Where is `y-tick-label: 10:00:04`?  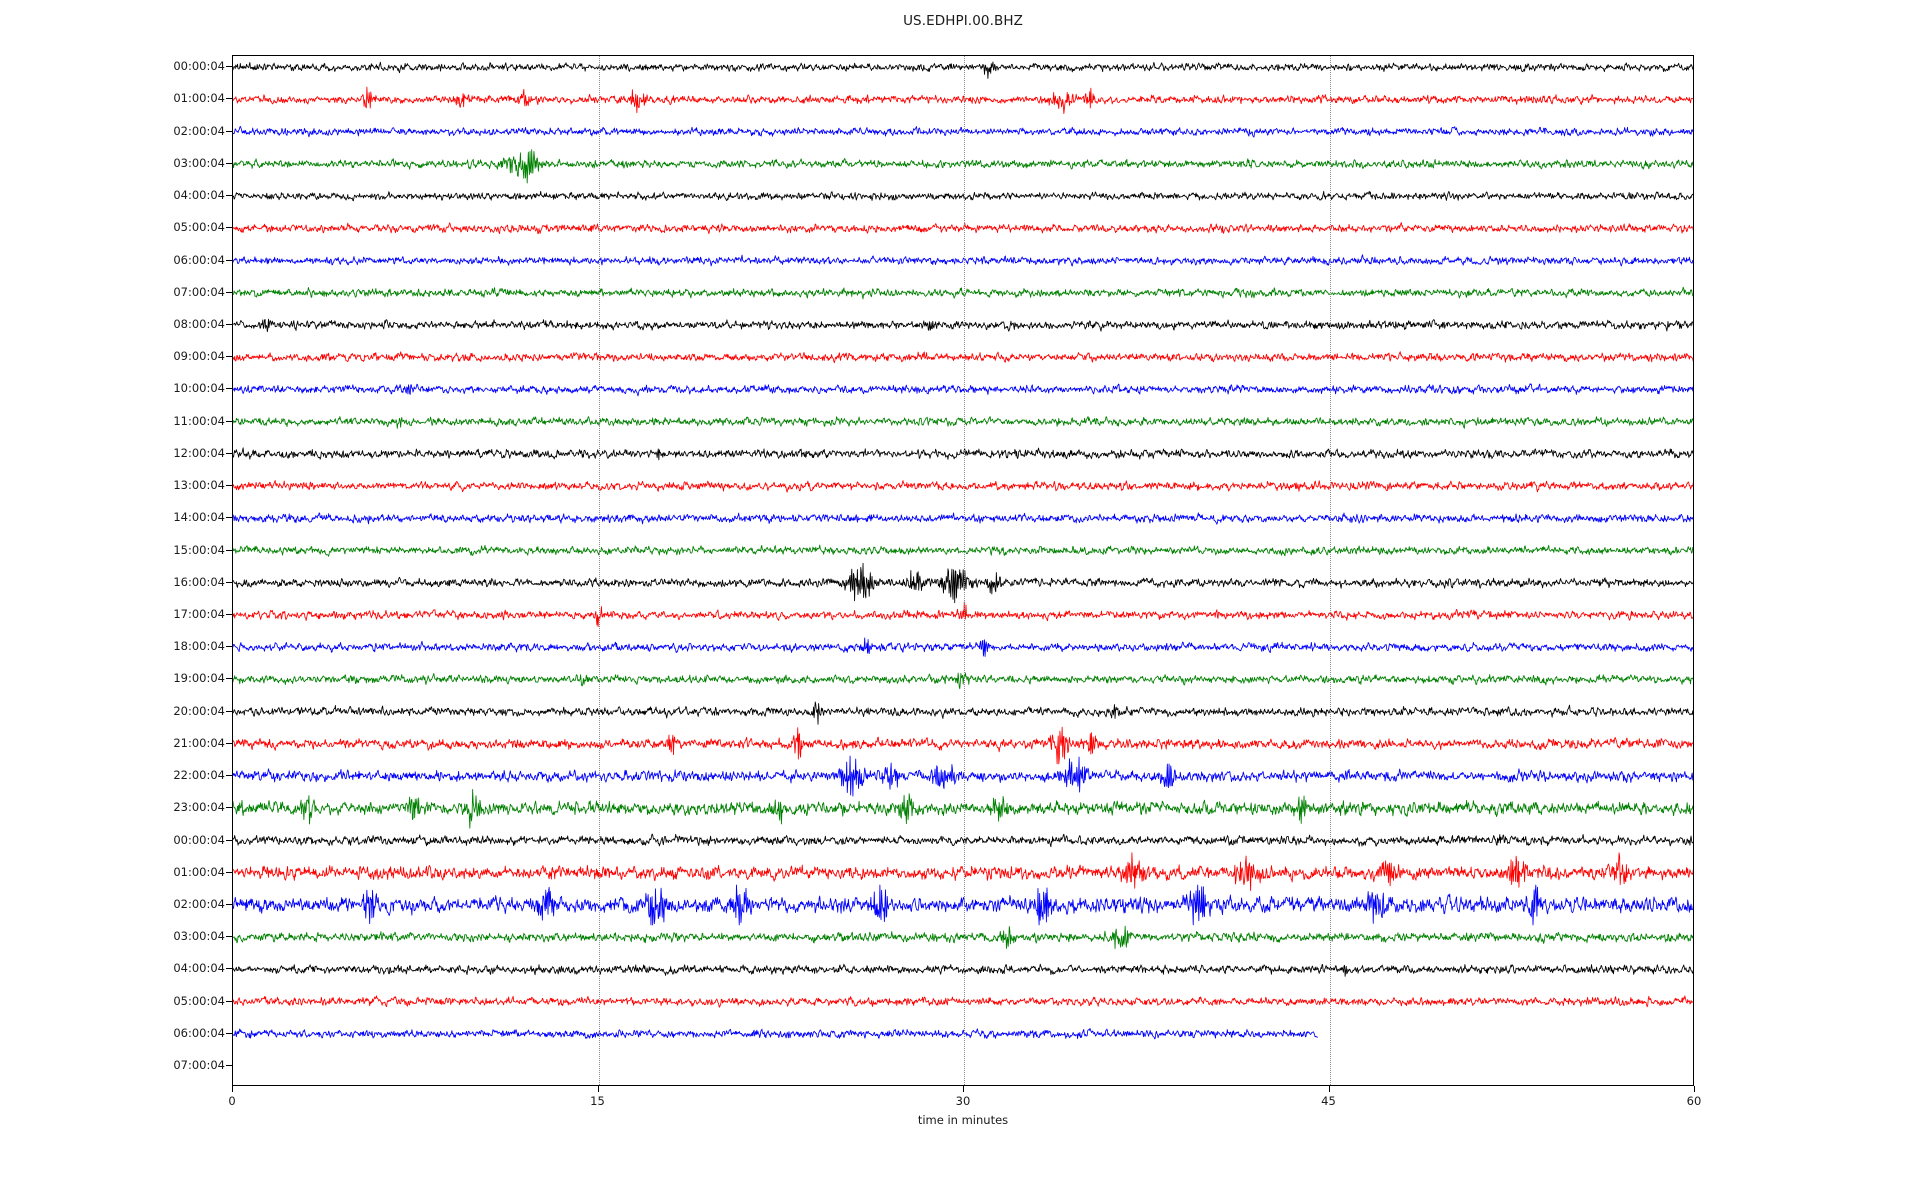 y-tick-label: 10:00:04 is located at coordinates (199, 388).